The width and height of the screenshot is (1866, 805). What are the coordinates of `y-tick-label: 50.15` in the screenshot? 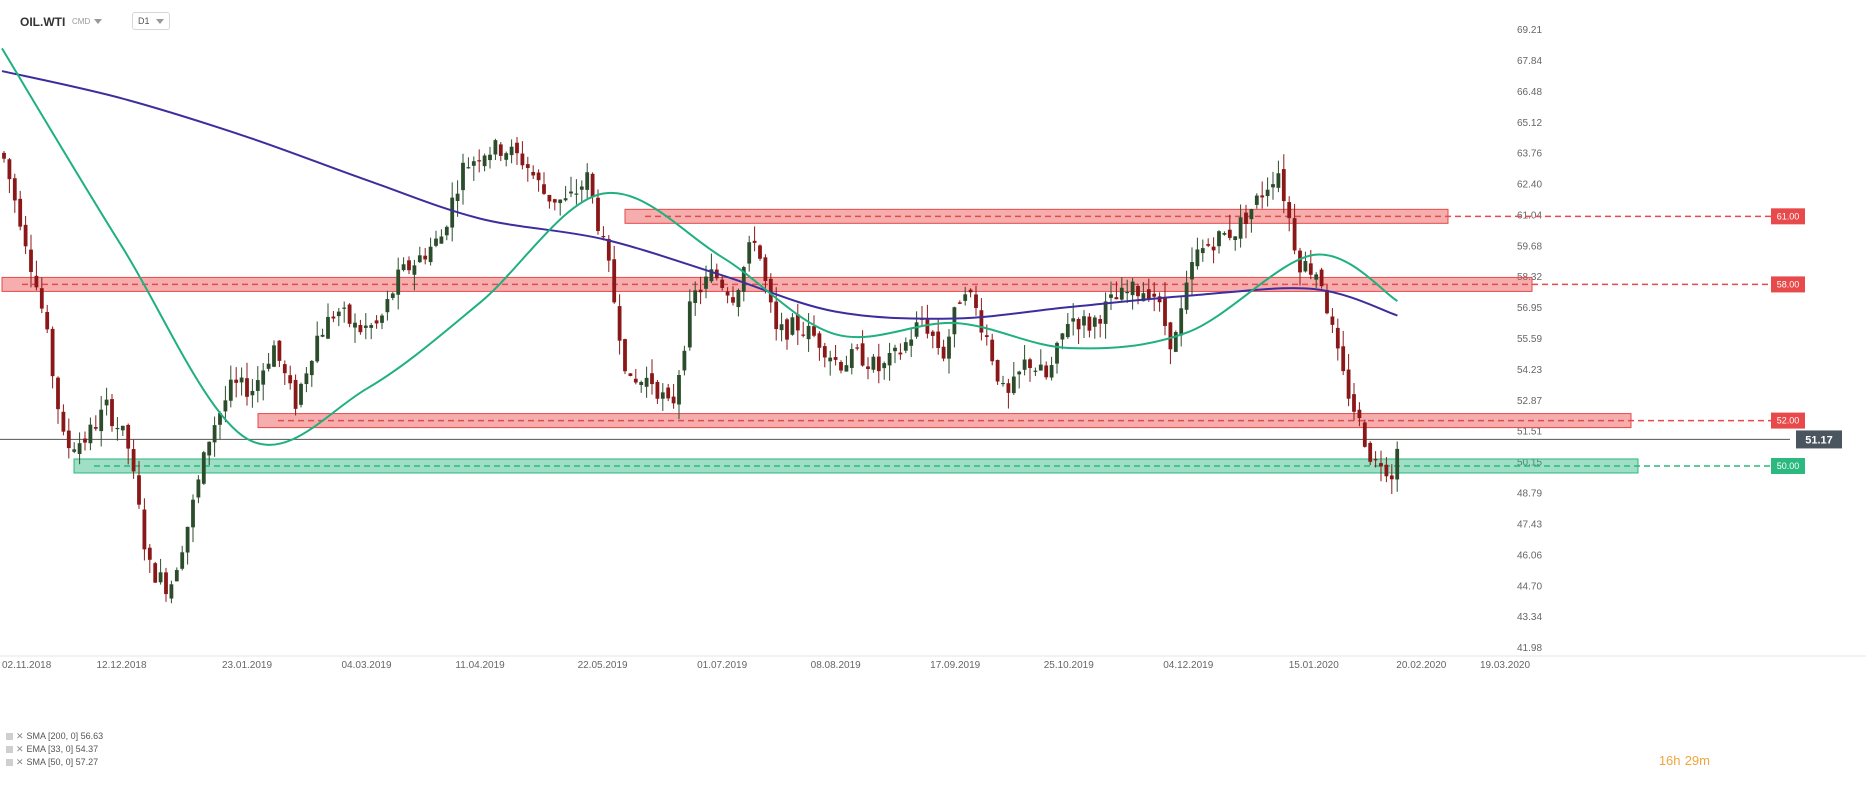 It's located at (1529, 463).